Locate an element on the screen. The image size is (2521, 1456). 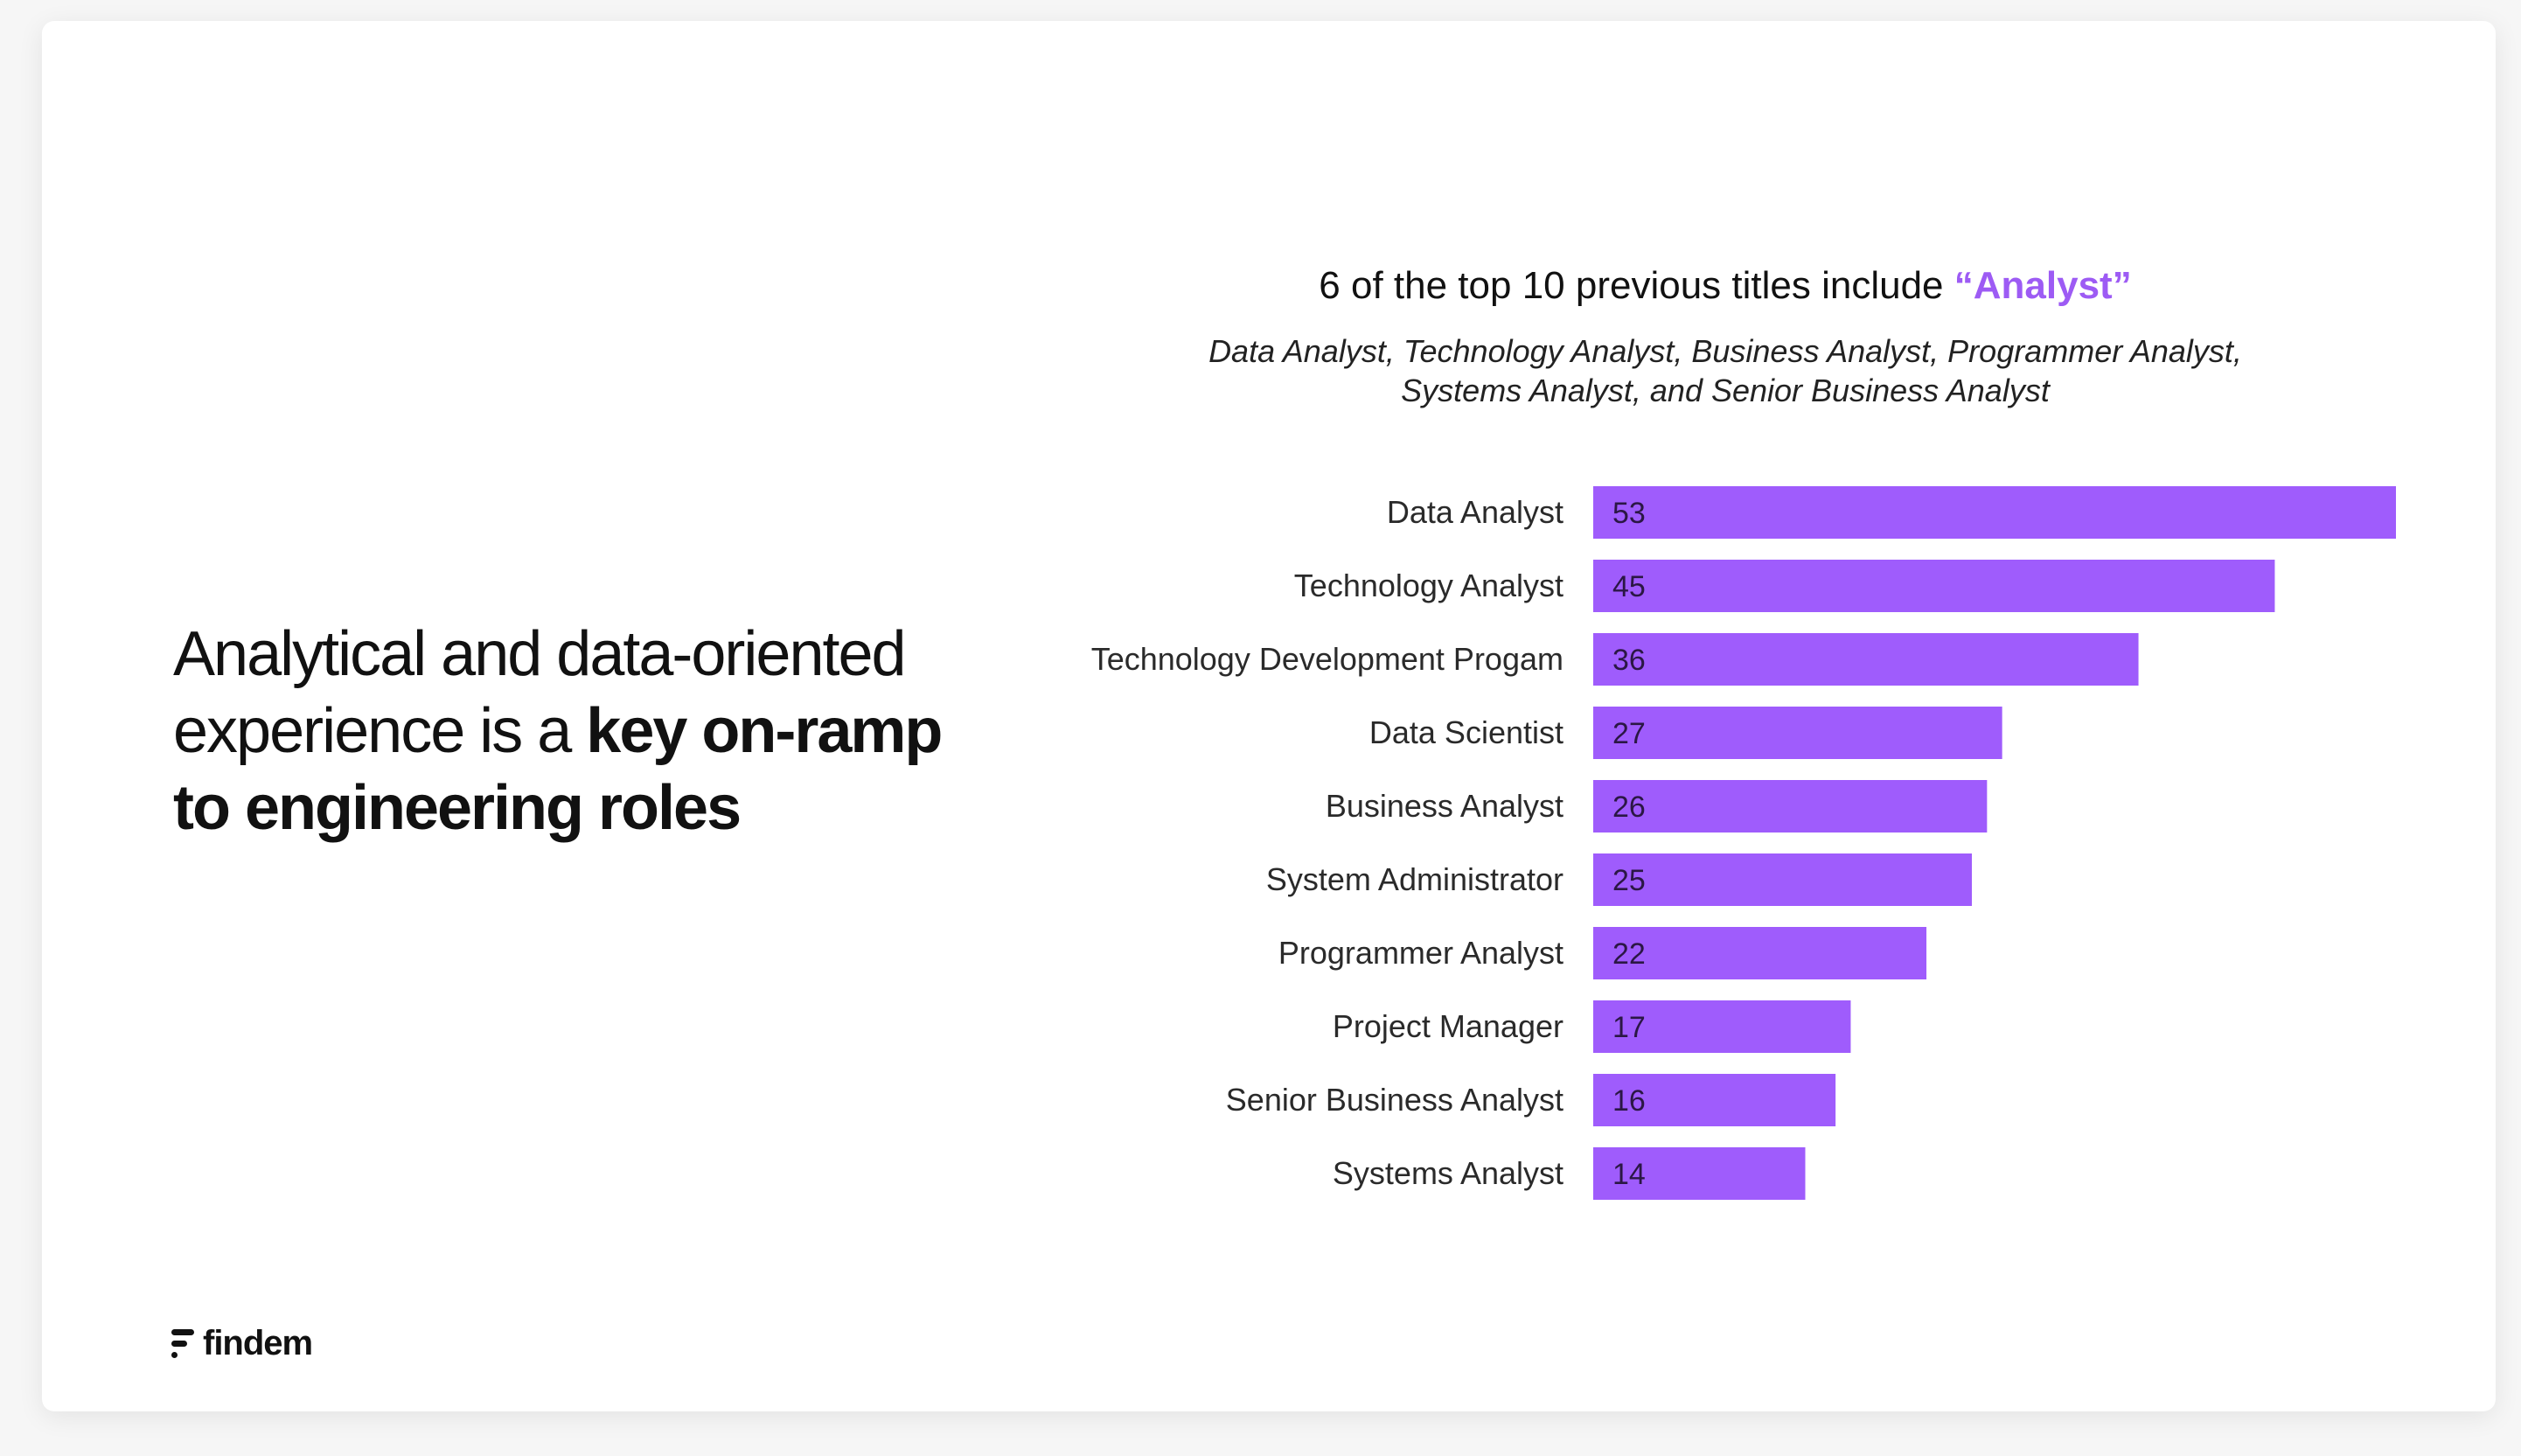
bar-business-analyst is located at coordinates (1790, 806).